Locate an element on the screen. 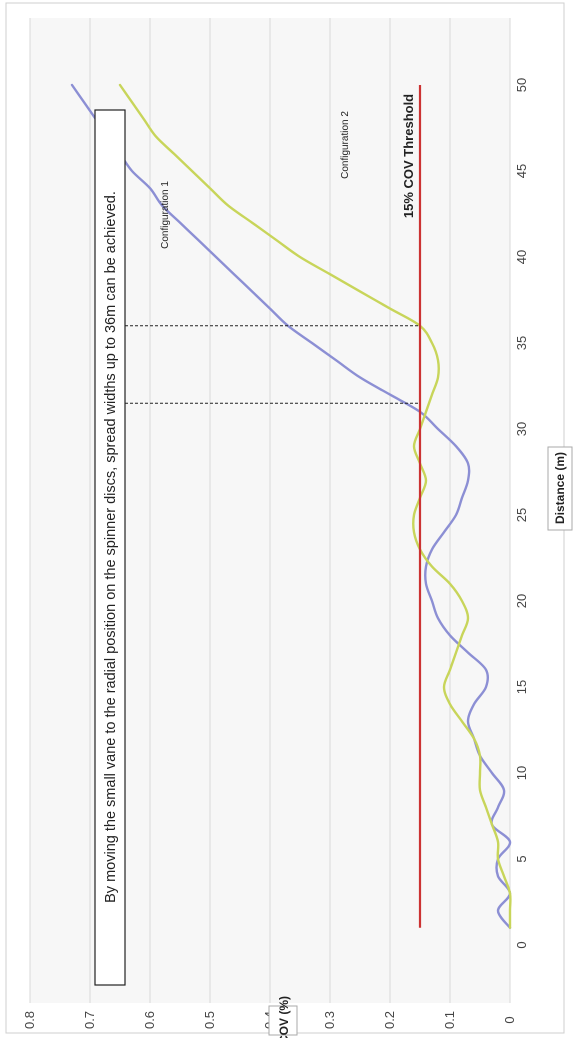 The width and height of the screenshot is (576, 1038). x-axis-title-box is located at coordinates (560, 488).